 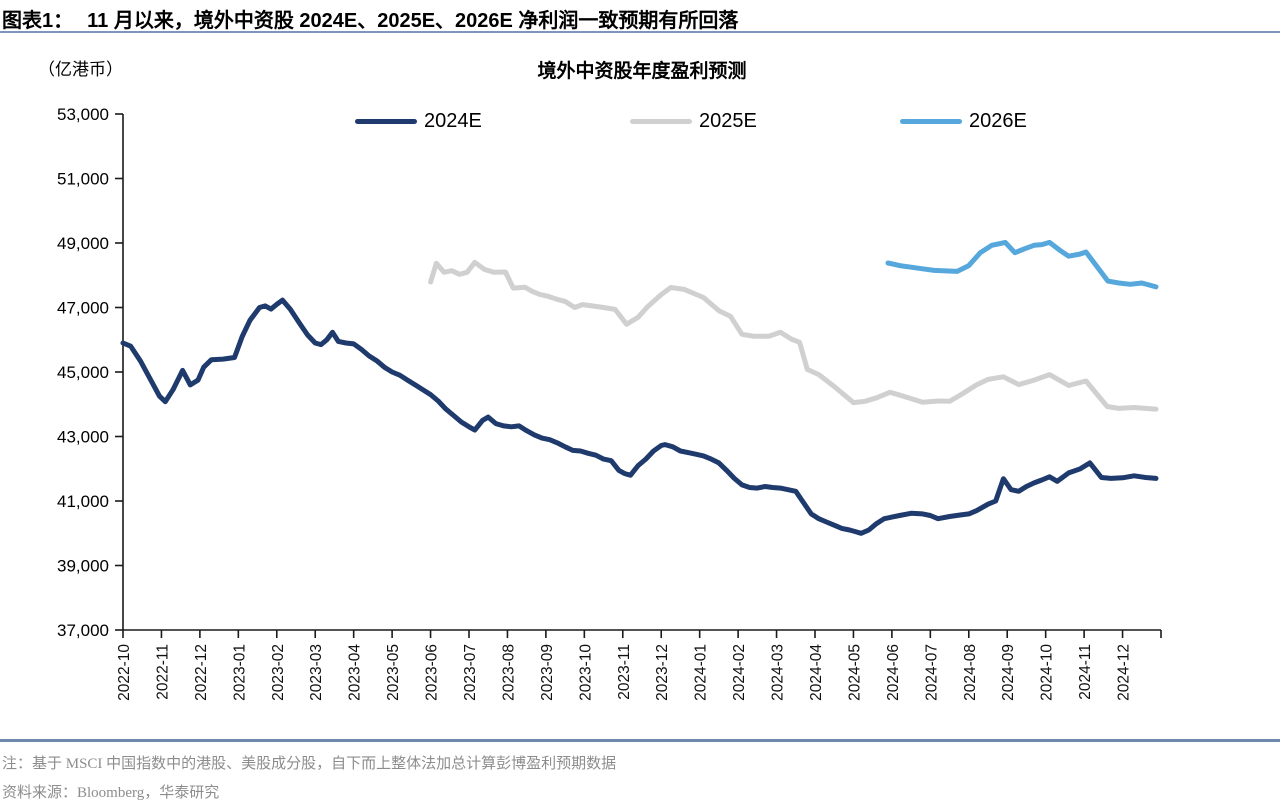 What do you see at coordinates (393, 672) in the screenshot?
I see `x-tick-label: 2023-05` at bounding box center [393, 672].